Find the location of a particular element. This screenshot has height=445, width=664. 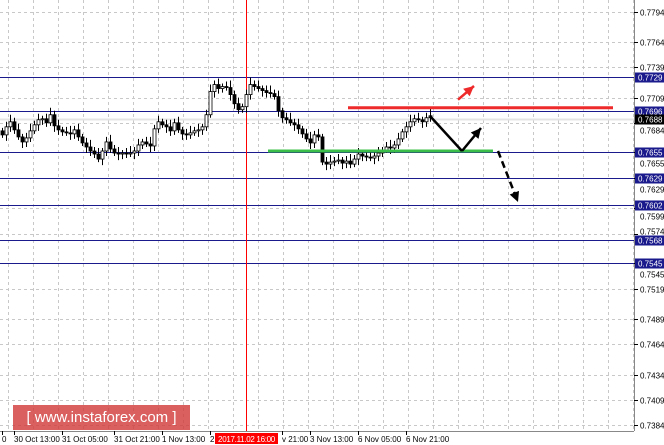

time-tick-label: 31 Oct 21:00 is located at coordinates (137, 439).